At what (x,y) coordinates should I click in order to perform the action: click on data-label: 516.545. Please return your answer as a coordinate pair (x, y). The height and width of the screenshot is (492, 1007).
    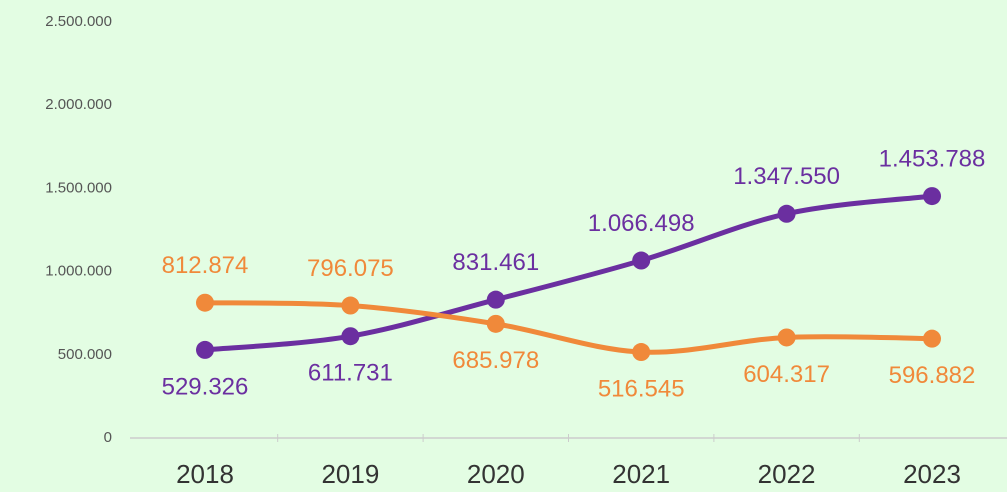
    Looking at the image, I should click on (641, 388).